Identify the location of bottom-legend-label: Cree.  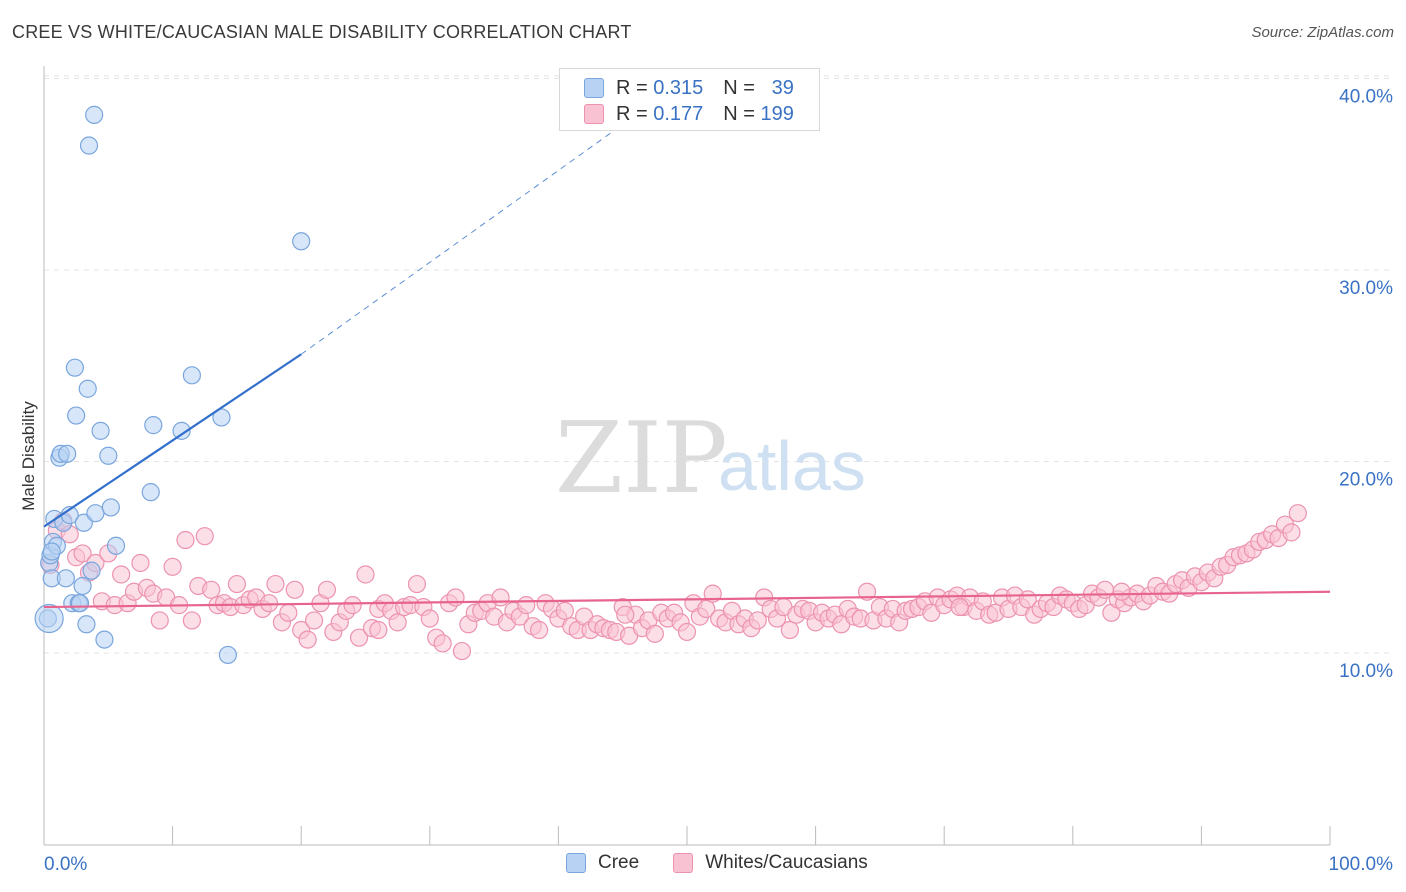
(619, 862).